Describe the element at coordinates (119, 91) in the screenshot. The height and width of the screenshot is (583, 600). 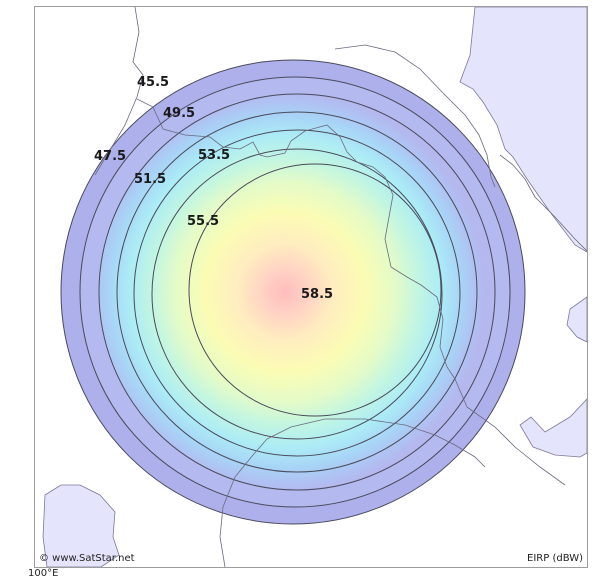
I see `border-west` at that location.